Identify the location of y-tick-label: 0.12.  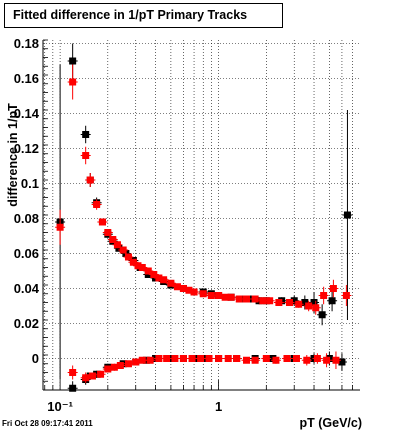
(26, 148).